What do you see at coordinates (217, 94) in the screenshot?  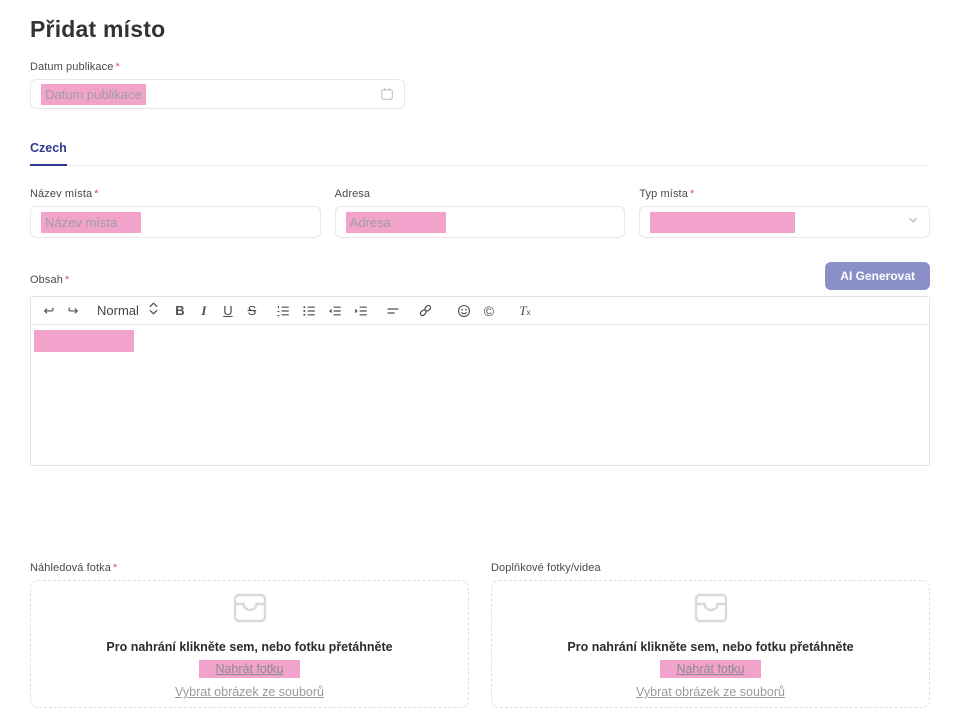 I see `publish-date-input: Datum publikace` at bounding box center [217, 94].